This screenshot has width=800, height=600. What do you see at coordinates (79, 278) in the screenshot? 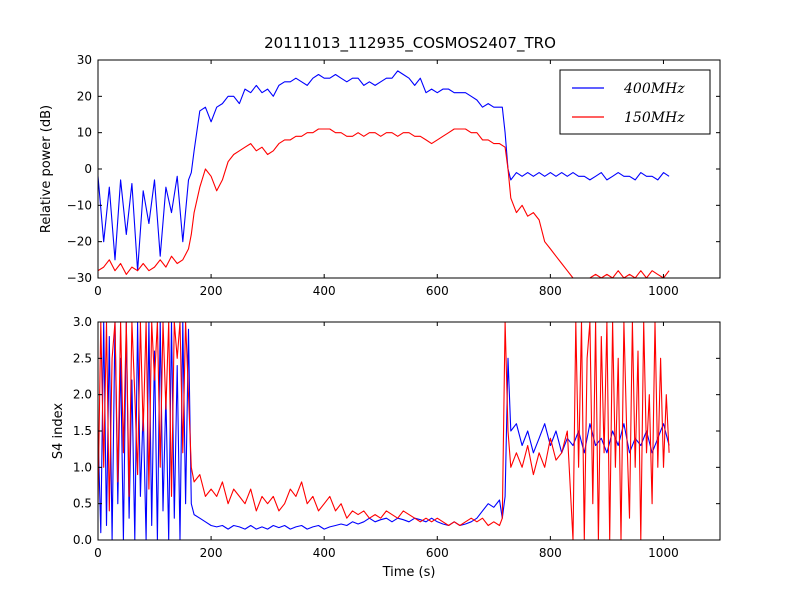
I see `power-ytick-label: −30` at bounding box center [79, 278].